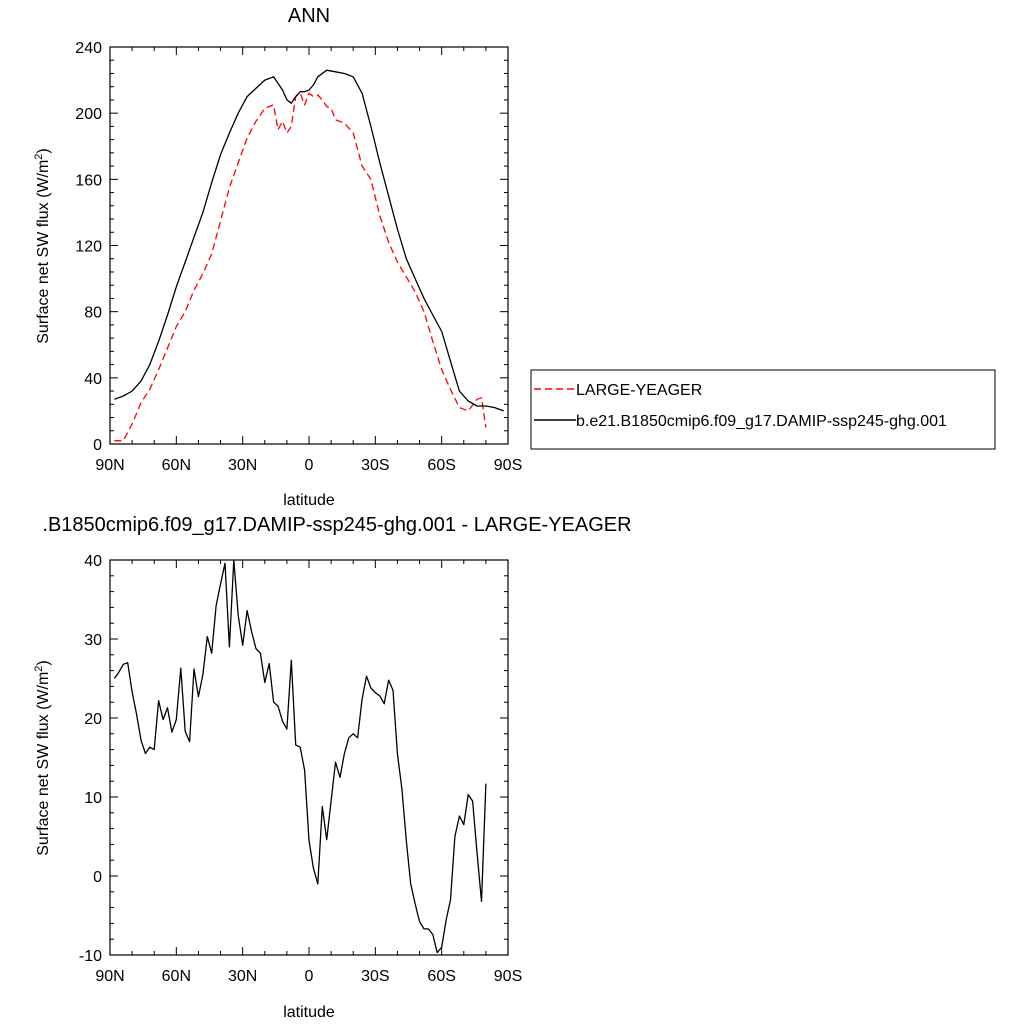 The width and height of the screenshot is (1024, 1024). What do you see at coordinates (176, 976) in the screenshot?
I see `bottom-x-tick-label: 60N` at bounding box center [176, 976].